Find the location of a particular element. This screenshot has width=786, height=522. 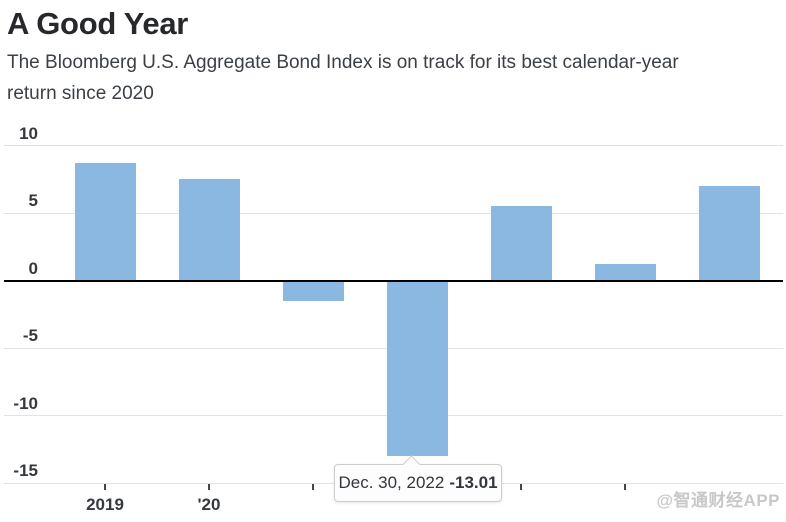

x-axis-label-2019: 2019 is located at coordinates (105, 504).